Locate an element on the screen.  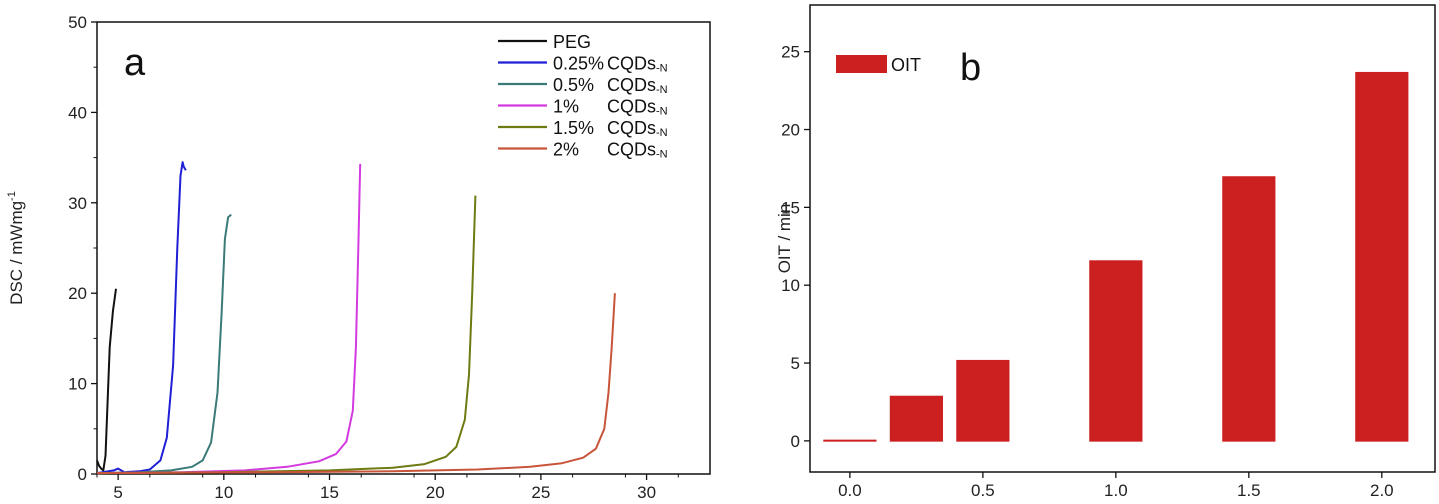
panel-a-y-axis-label-superscript: -1 is located at coordinates (12, 196).